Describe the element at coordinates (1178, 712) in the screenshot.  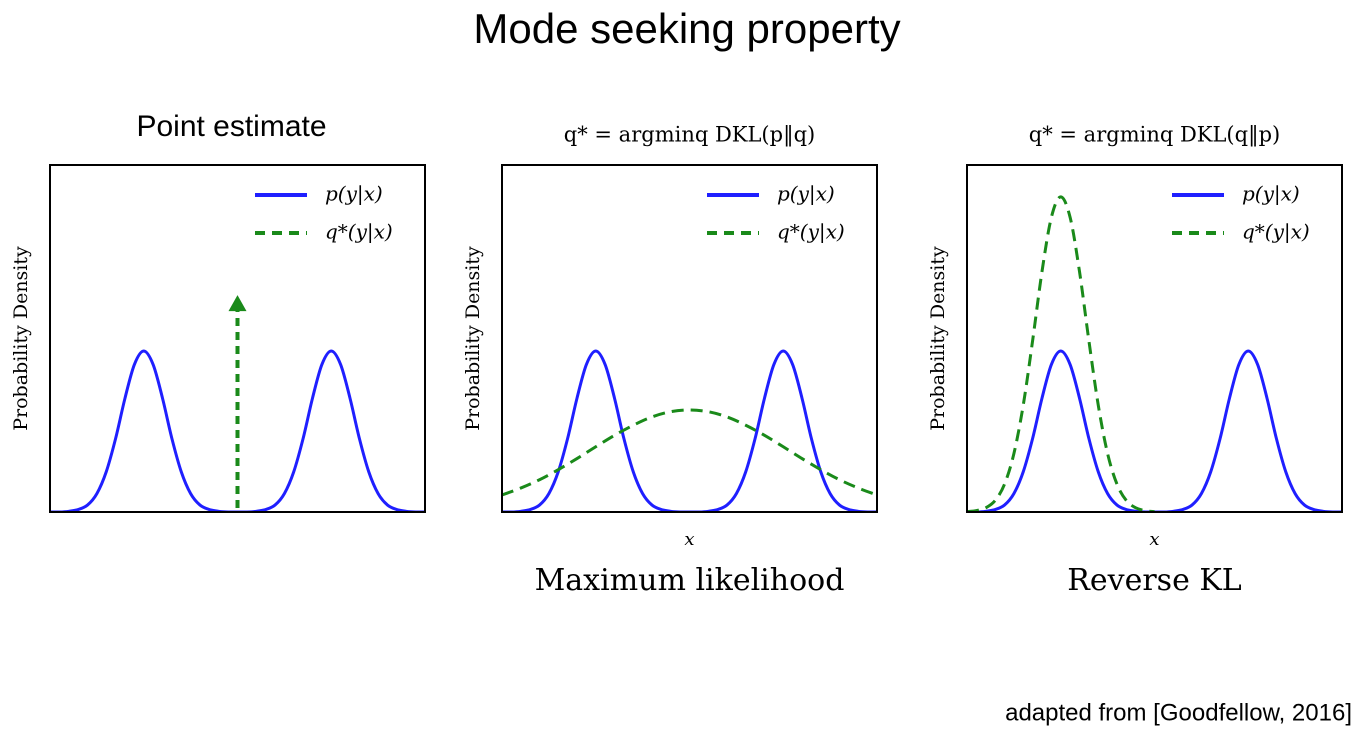
I see `source: adapted from [Goodfellow, 2016]` at that location.